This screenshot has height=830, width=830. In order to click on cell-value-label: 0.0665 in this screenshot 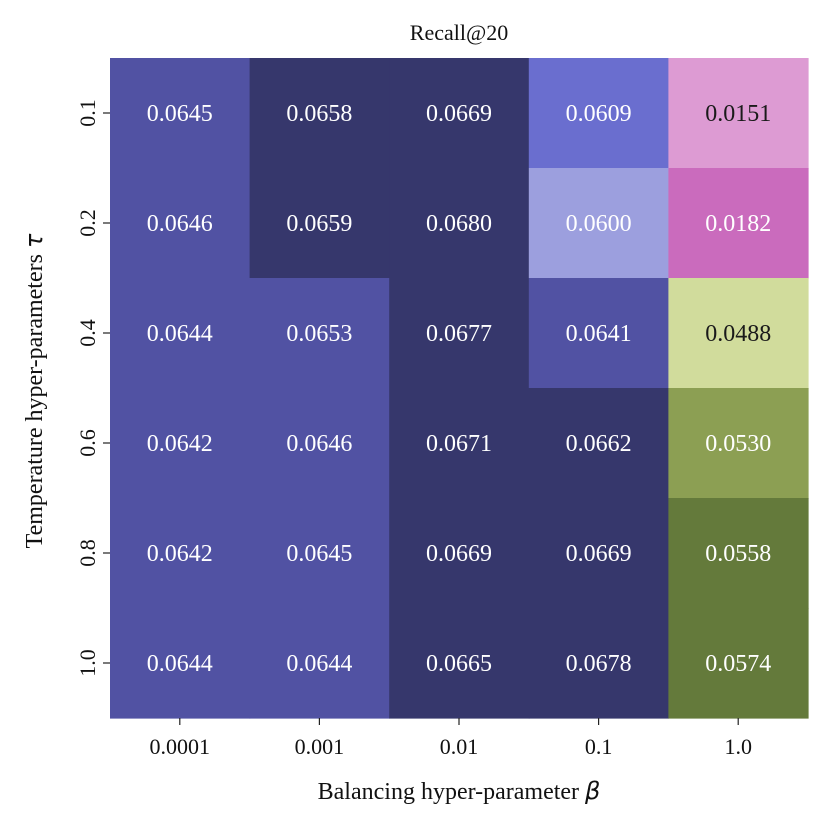, I will do `click(459, 664)`.